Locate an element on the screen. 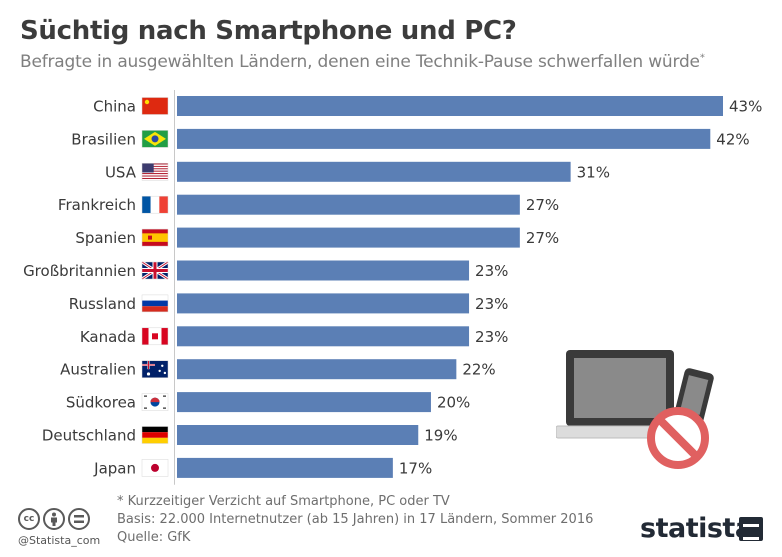  category-label: Japan is located at coordinates (114, 468).